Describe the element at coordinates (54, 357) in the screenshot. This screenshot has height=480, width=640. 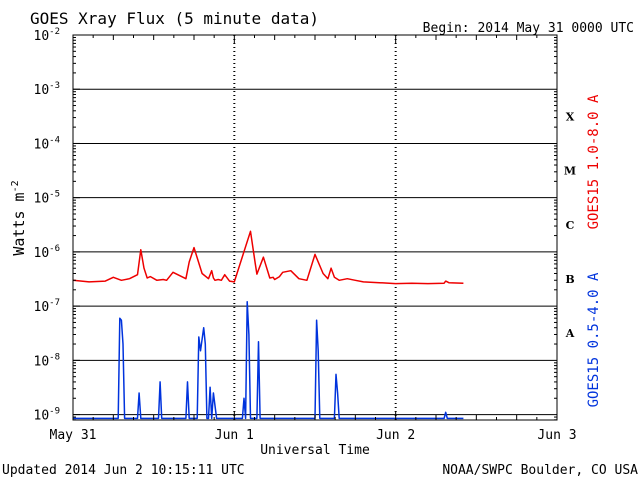
I see `y-tick-exp: -8` at that location.